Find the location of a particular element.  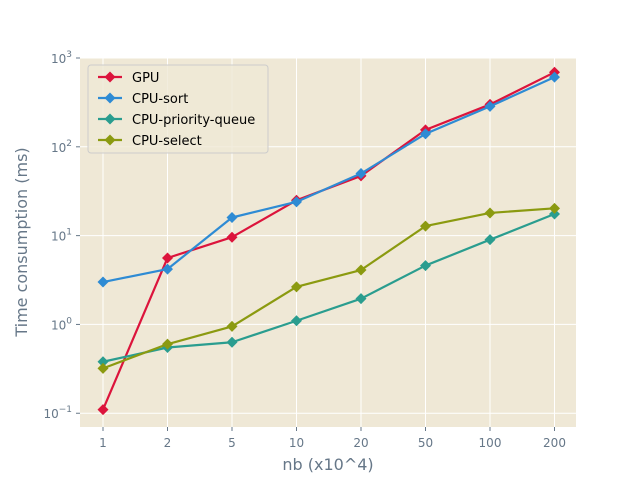

x-tick-label: 2 is located at coordinates (168, 443).